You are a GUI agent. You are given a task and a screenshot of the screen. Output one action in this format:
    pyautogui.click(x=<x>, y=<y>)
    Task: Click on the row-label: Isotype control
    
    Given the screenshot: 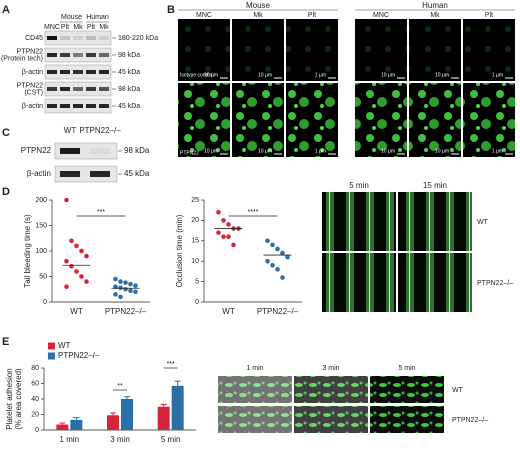 What is the action you would take?
    pyautogui.click(x=196, y=75)
    